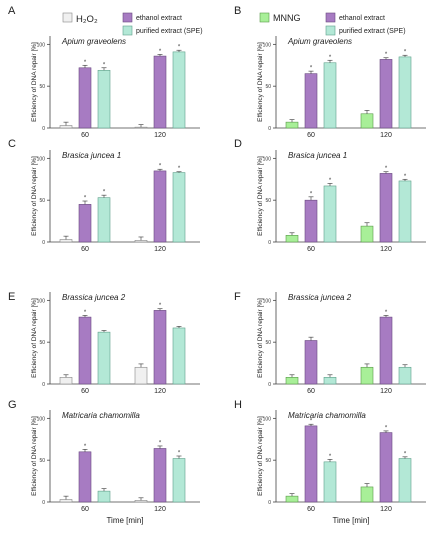 This screenshot has width=440, height=550. Describe the element at coordinates (264, 17) in the screenshot. I see `legend-swatch-mnng` at that location.